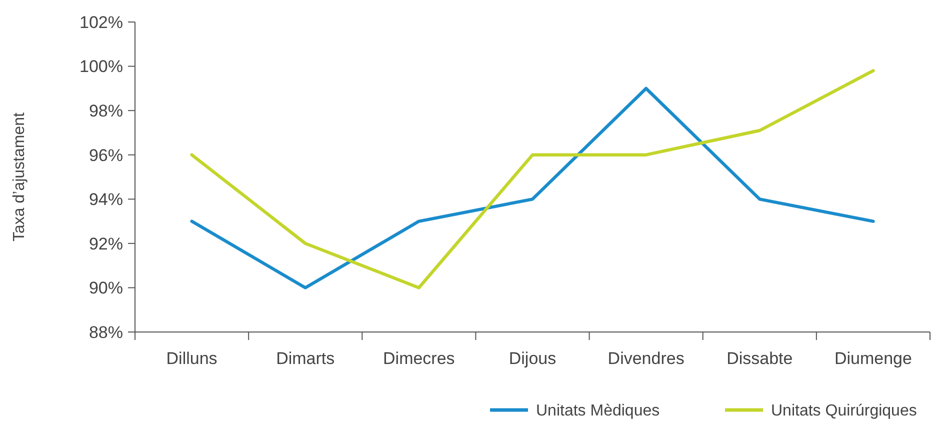  I want to click on x-tick-label: Dilluns, so click(192, 358).